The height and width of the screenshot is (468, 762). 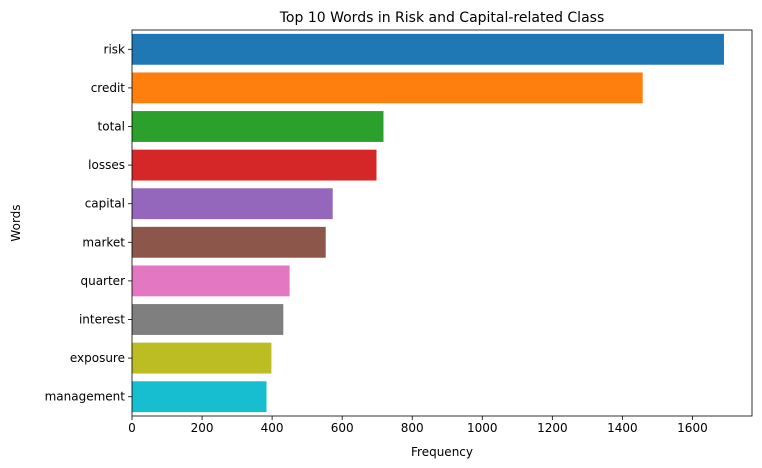 I want to click on x-tick-label: 1200, so click(x=552, y=428).